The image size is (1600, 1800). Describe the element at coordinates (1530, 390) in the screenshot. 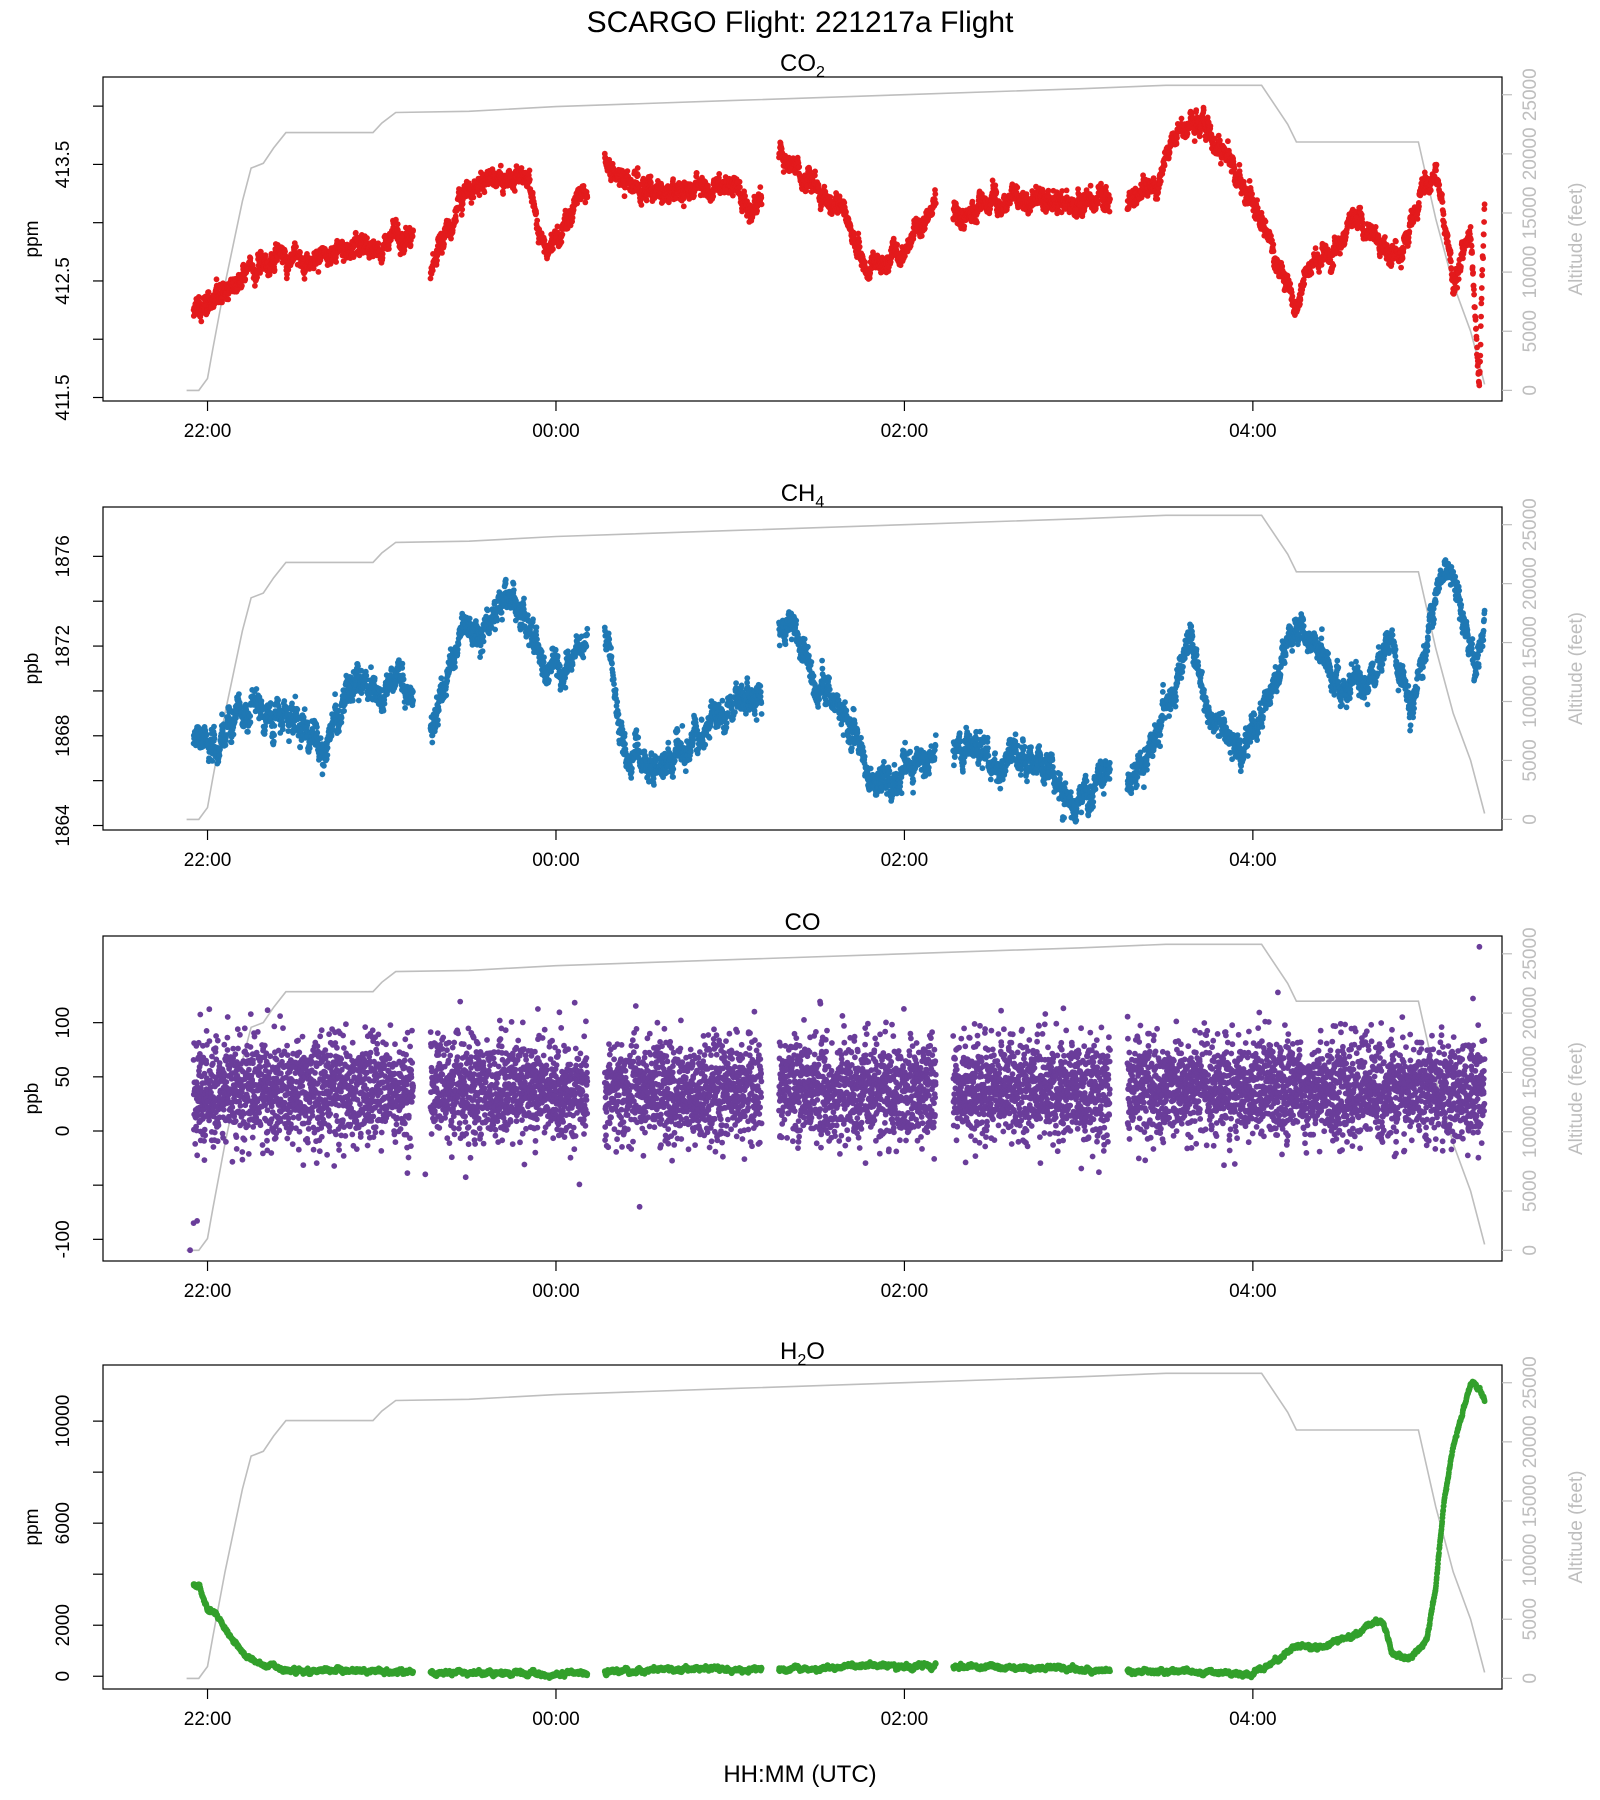

I see `co2-alt-tick-label-0: 0` at that location.